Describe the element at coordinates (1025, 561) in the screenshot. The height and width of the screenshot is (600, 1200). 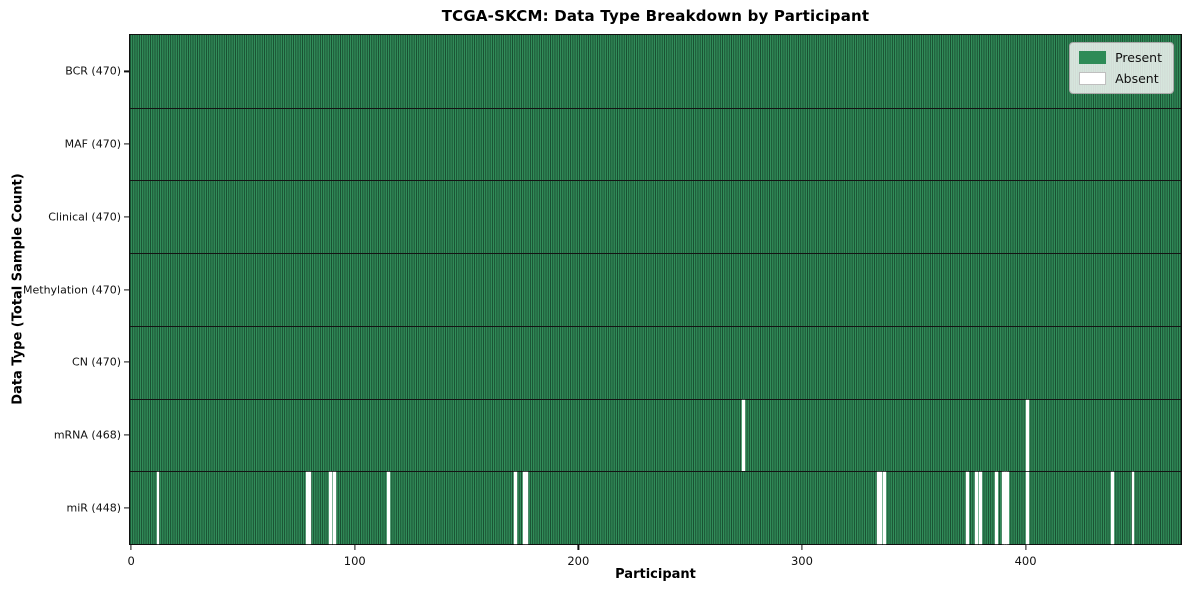
I see `x-tick-label-400: 400` at that location.